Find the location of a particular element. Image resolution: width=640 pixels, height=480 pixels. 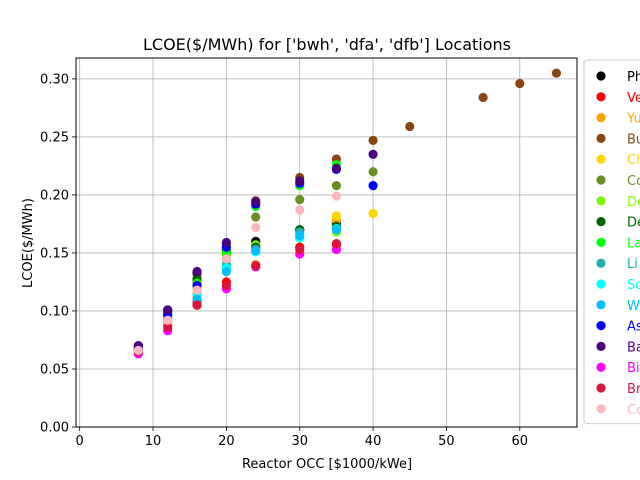

legend-label: Ph is located at coordinates (633, 77).